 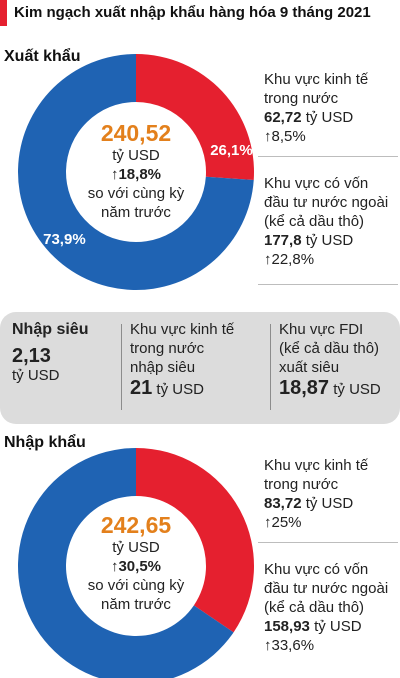 What do you see at coordinates (231, 150) in the screenshot?
I see `export-slice-label-domestic: 26,1%` at bounding box center [231, 150].